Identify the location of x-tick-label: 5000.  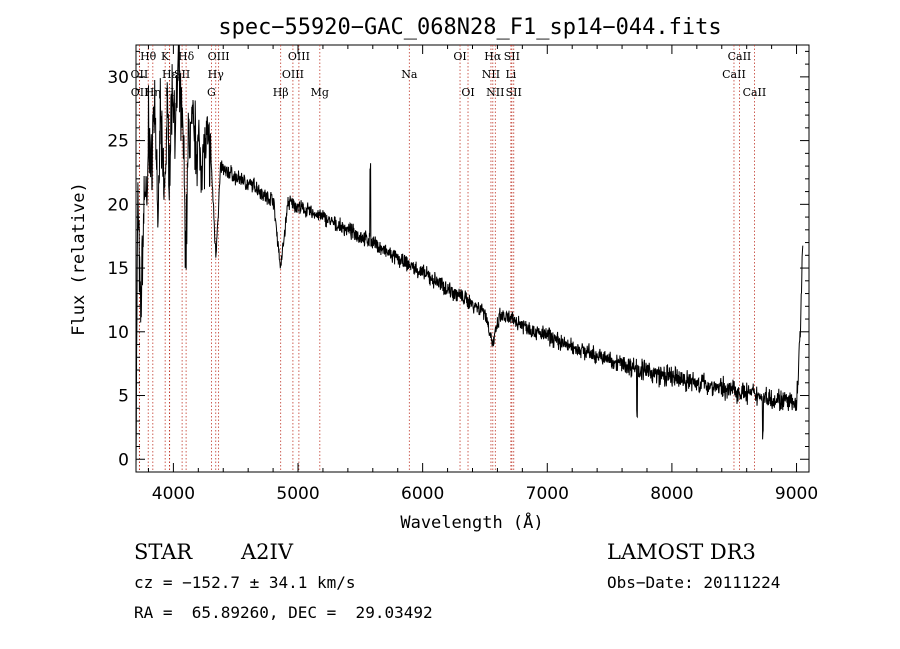
(297, 494).